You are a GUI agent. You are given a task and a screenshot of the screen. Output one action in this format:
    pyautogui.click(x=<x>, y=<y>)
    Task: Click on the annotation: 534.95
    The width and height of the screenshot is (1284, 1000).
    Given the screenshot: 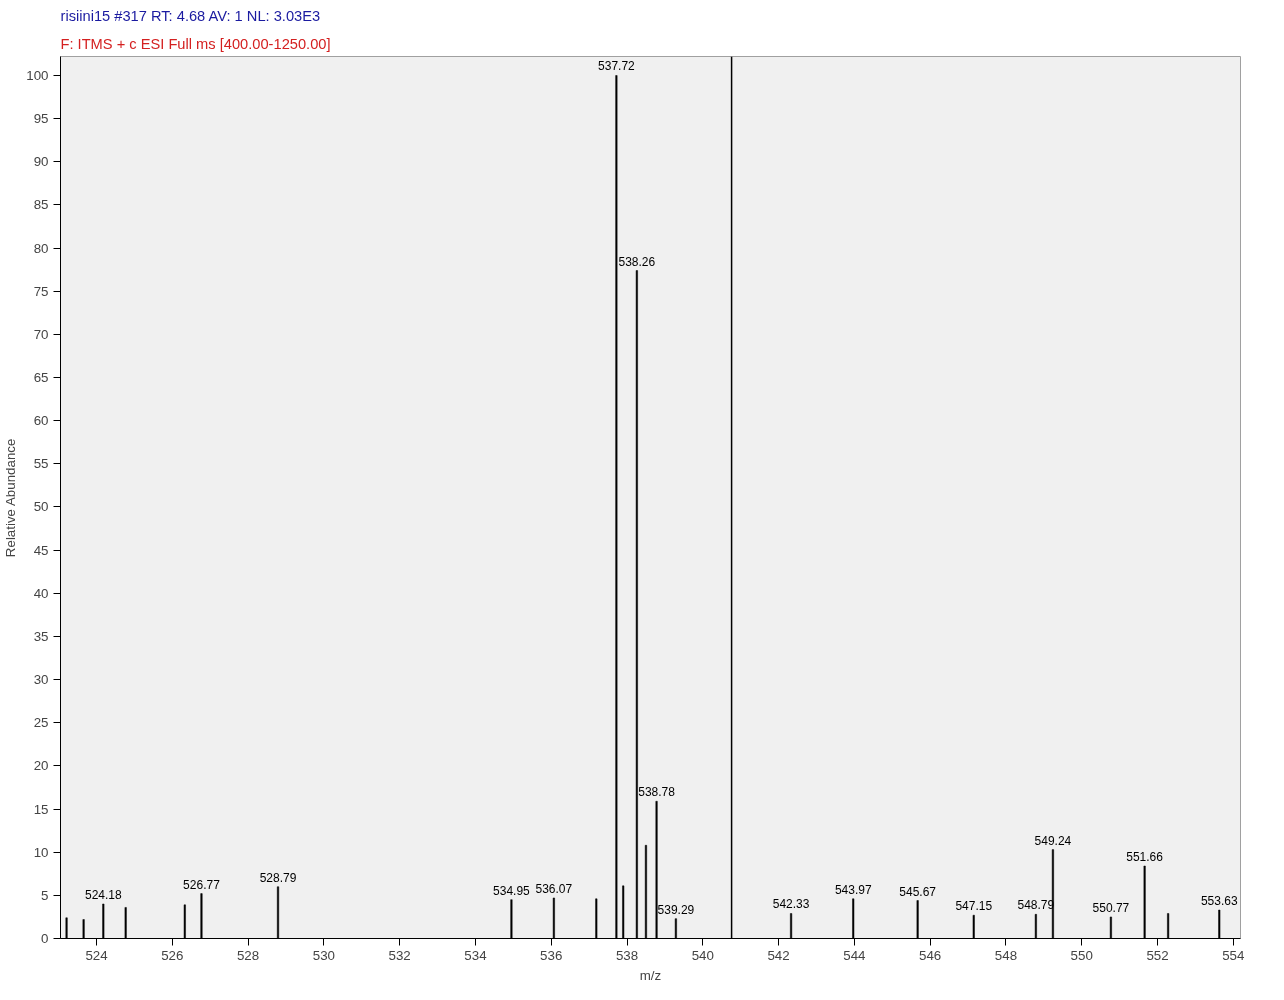 What is the action you would take?
    pyautogui.click(x=512, y=890)
    